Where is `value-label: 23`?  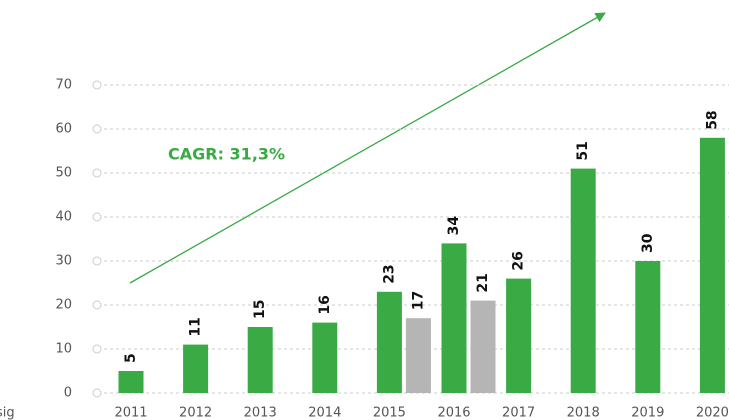
value-label: 23 is located at coordinates (389, 273).